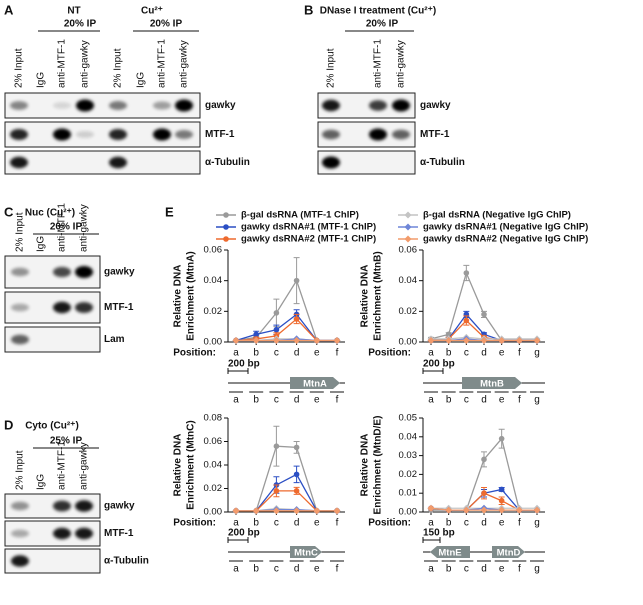 This screenshot has width=643, height=605. What do you see at coordinates (505, 227) in the screenshot?
I see `legend-label: gawky dsRNA#1 (Negative IgG ChIP)` at bounding box center [505, 227].